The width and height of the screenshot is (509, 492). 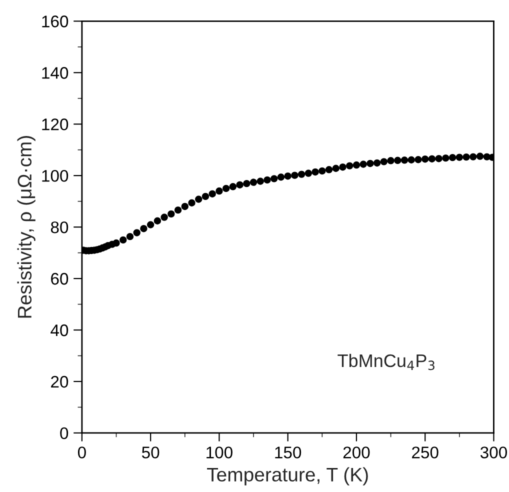 I want to click on x-tick-label: 0, so click(x=82, y=452).